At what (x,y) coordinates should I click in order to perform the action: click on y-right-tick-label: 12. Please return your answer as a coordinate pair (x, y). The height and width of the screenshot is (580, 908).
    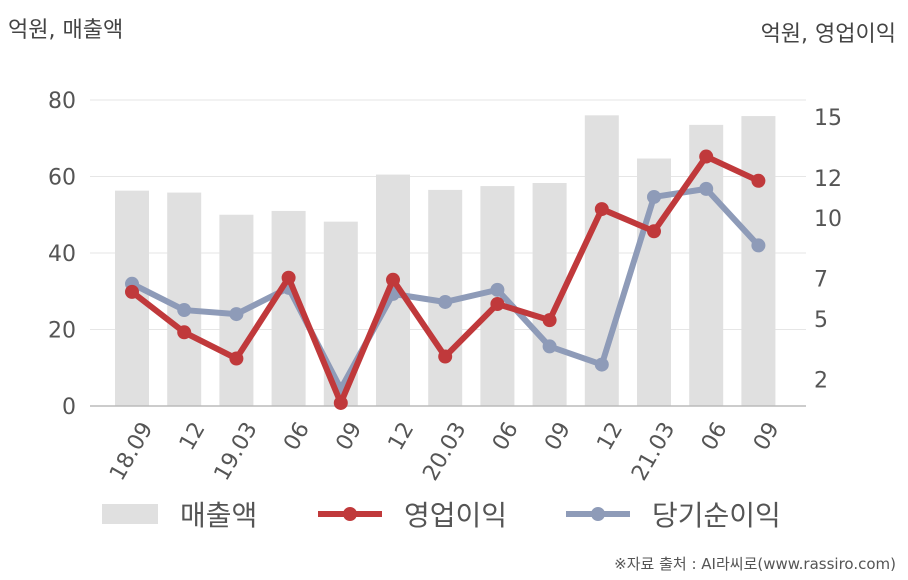
    Looking at the image, I should click on (828, 179).